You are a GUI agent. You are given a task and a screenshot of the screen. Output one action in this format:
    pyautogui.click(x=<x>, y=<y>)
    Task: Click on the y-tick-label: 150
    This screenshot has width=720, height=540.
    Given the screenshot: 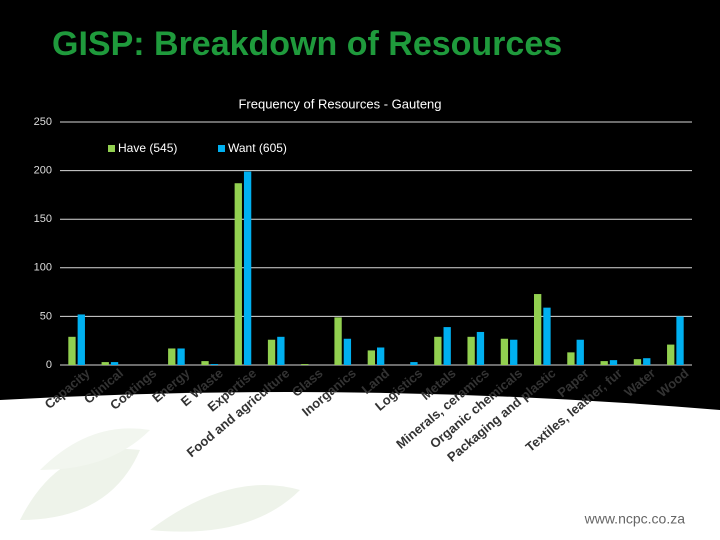 What is the action you would take?
    pyautogui.click(x=43, y=219)
    